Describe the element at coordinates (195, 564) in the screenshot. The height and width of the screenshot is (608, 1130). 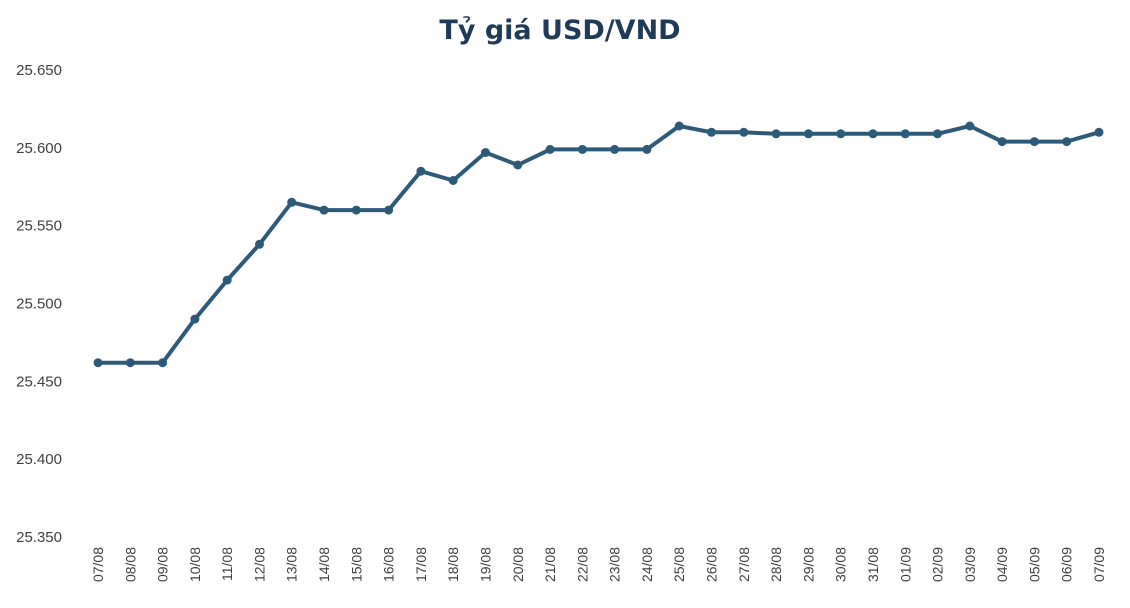
I see `x-tick-label: 10/08` at that location.